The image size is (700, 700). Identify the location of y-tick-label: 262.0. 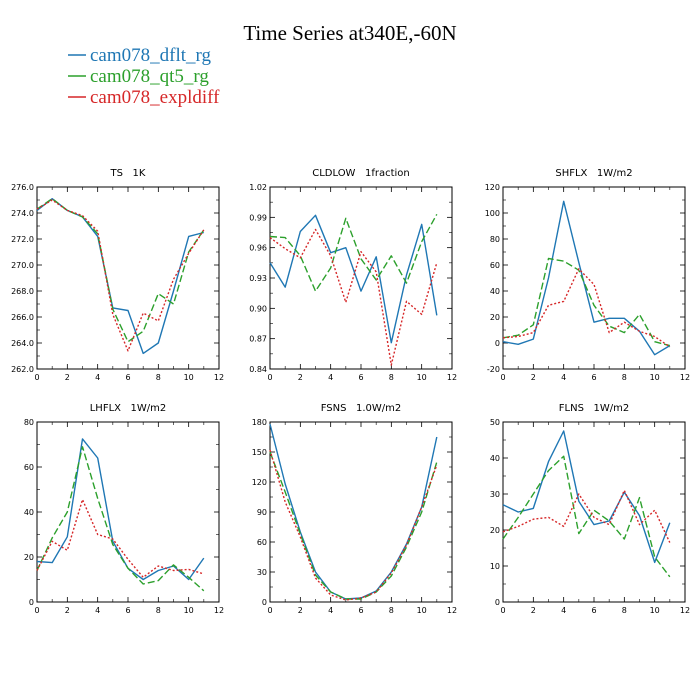
(22, 369).